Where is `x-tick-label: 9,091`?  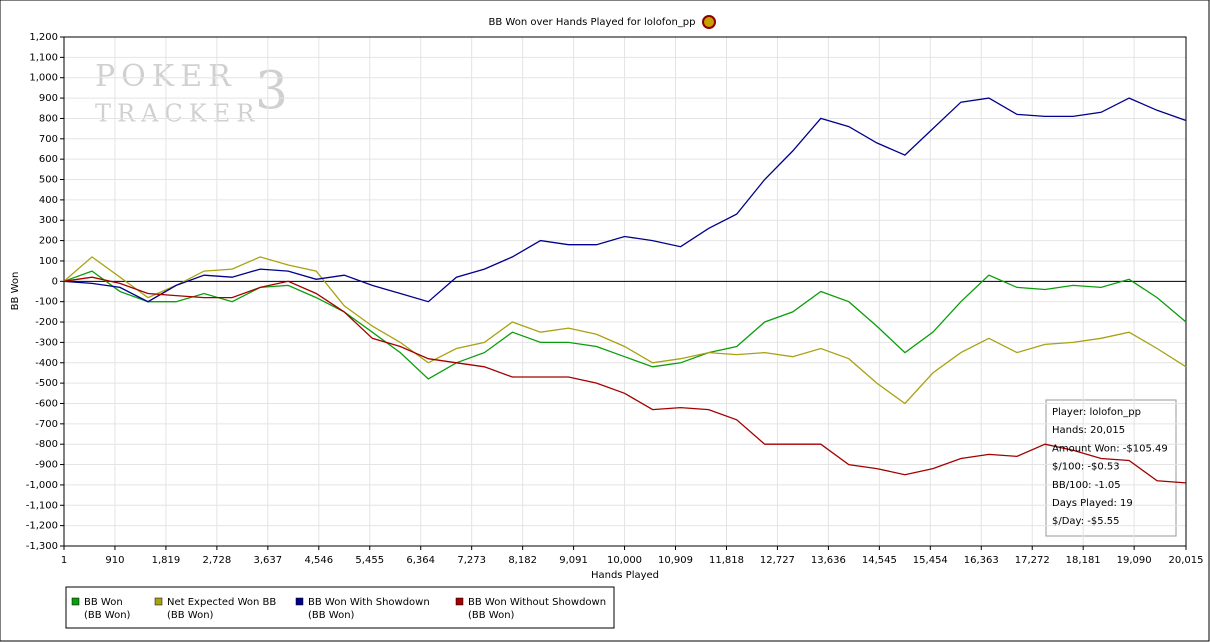
x-tick-label: 9,091 is located at coordinates (573, 560).